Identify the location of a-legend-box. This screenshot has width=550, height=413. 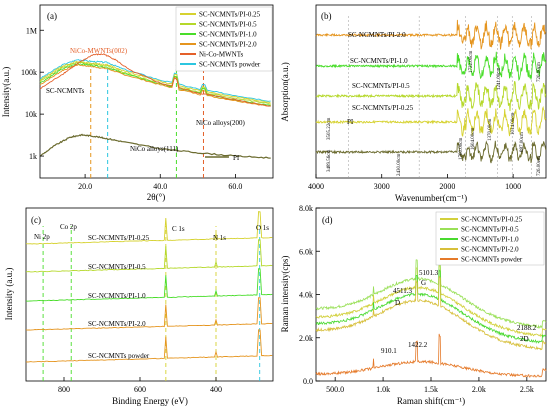
(224, 39).